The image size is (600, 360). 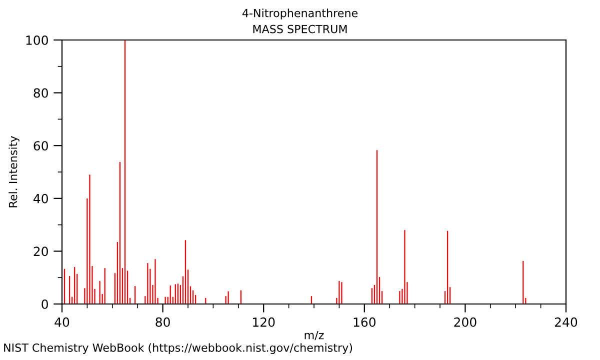 What do you see at coordinates (37, 40) in the screenshot?
I see `y-tick-label: 100` at bounding box center [37, 40].